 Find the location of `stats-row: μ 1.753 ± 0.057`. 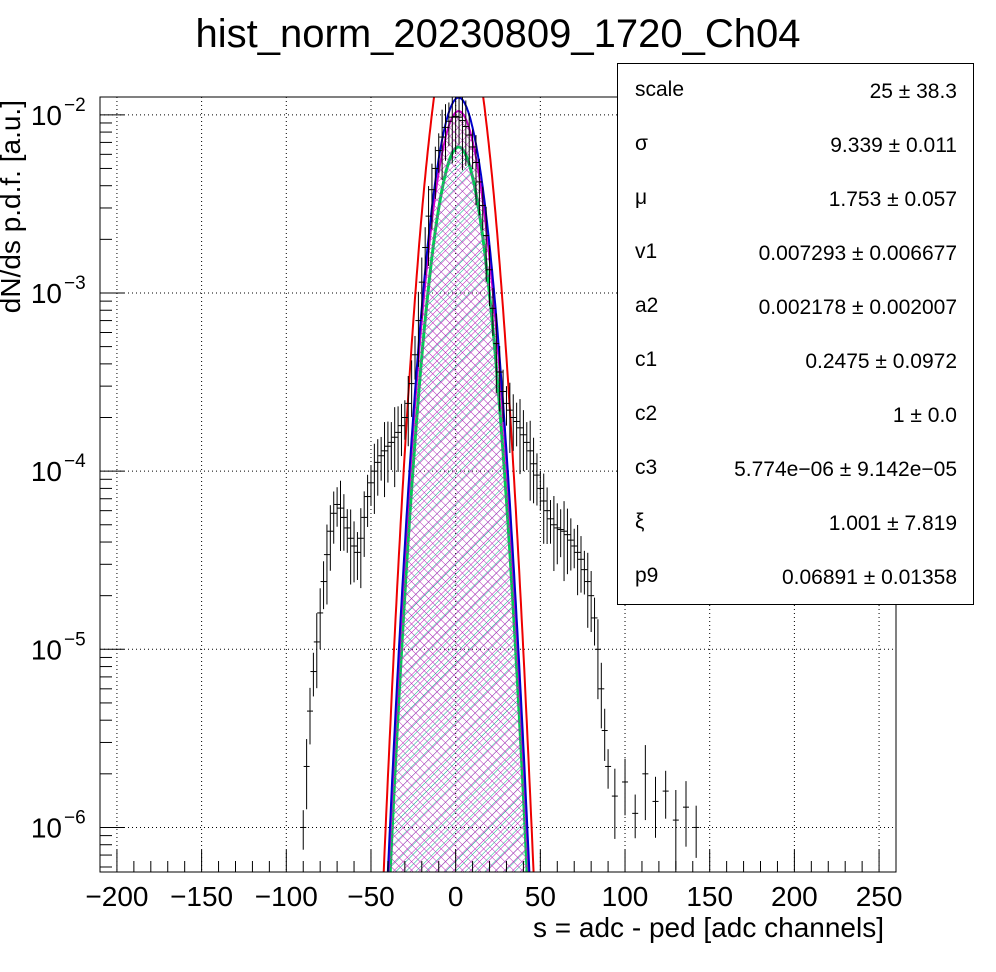

stats-row: μ 1.753 ± 0.057 is located at coordinates (795, 199).